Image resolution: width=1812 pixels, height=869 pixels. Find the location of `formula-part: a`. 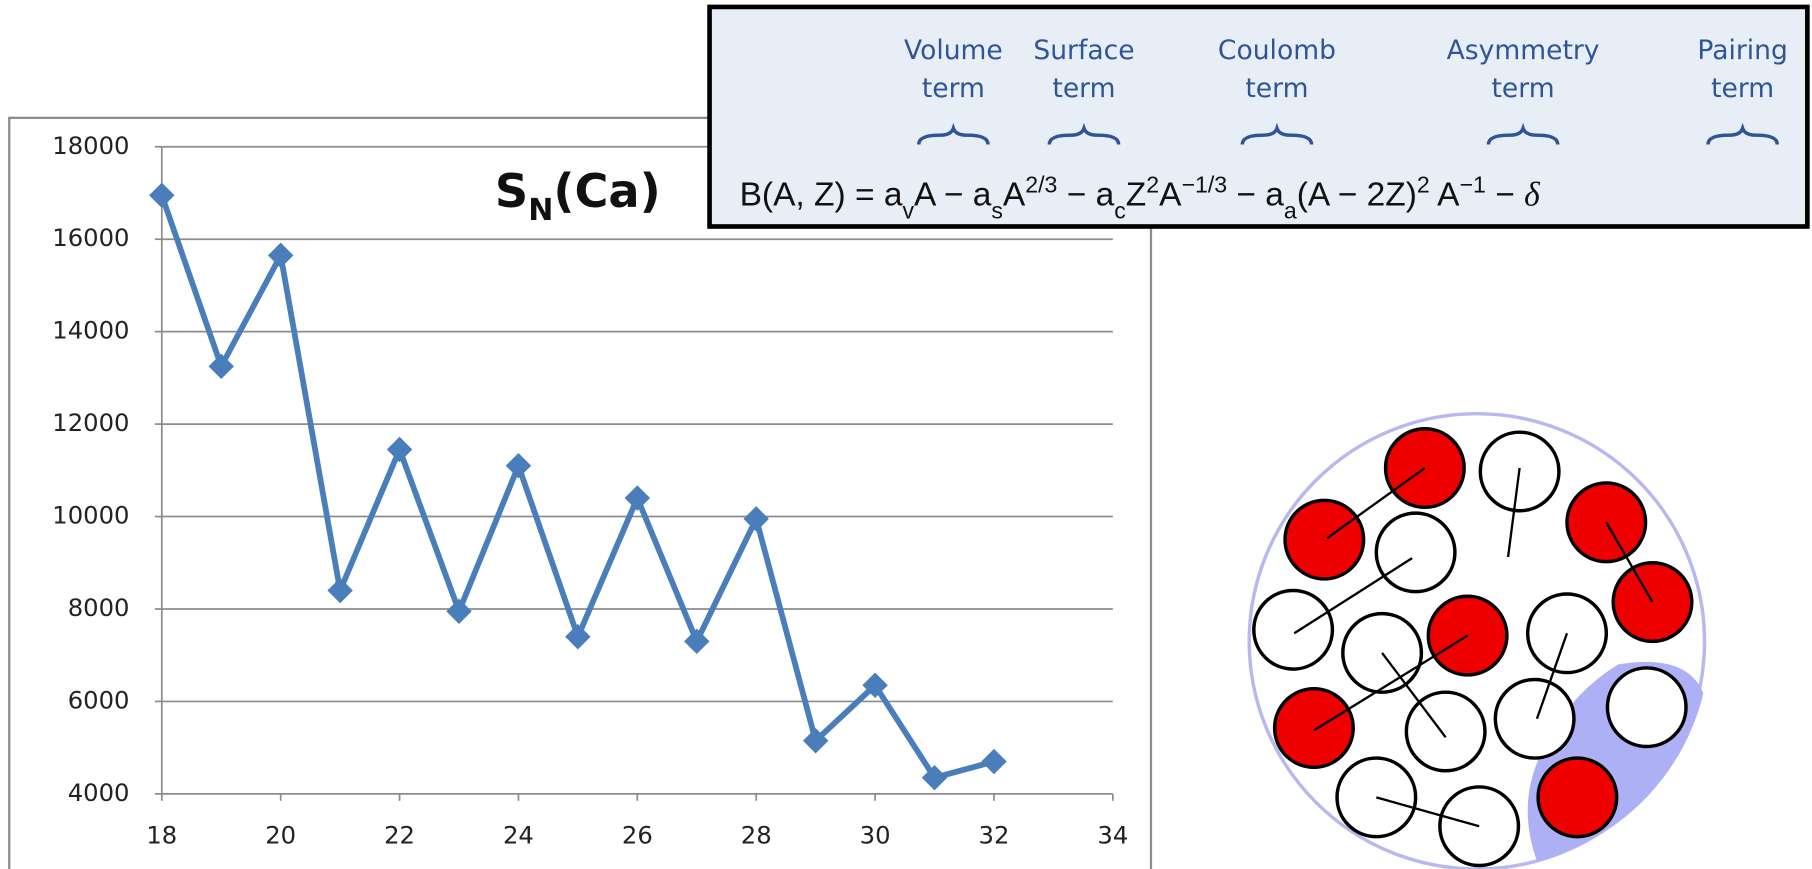

formula-part: a is located at coordinates (1290, 211).